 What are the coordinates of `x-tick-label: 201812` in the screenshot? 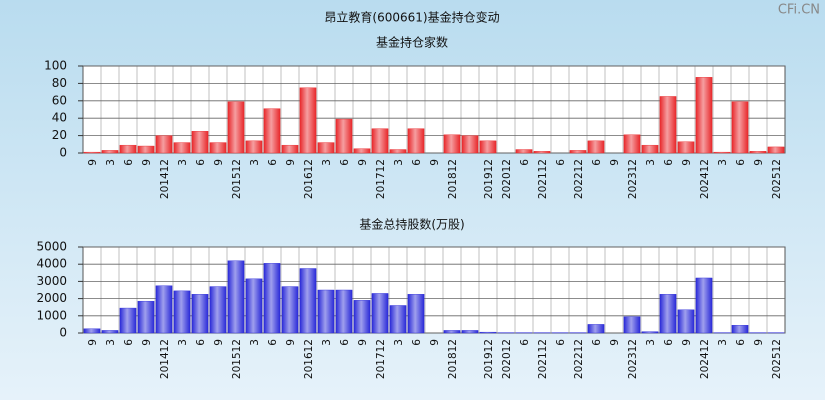 It's located at (453, 179).